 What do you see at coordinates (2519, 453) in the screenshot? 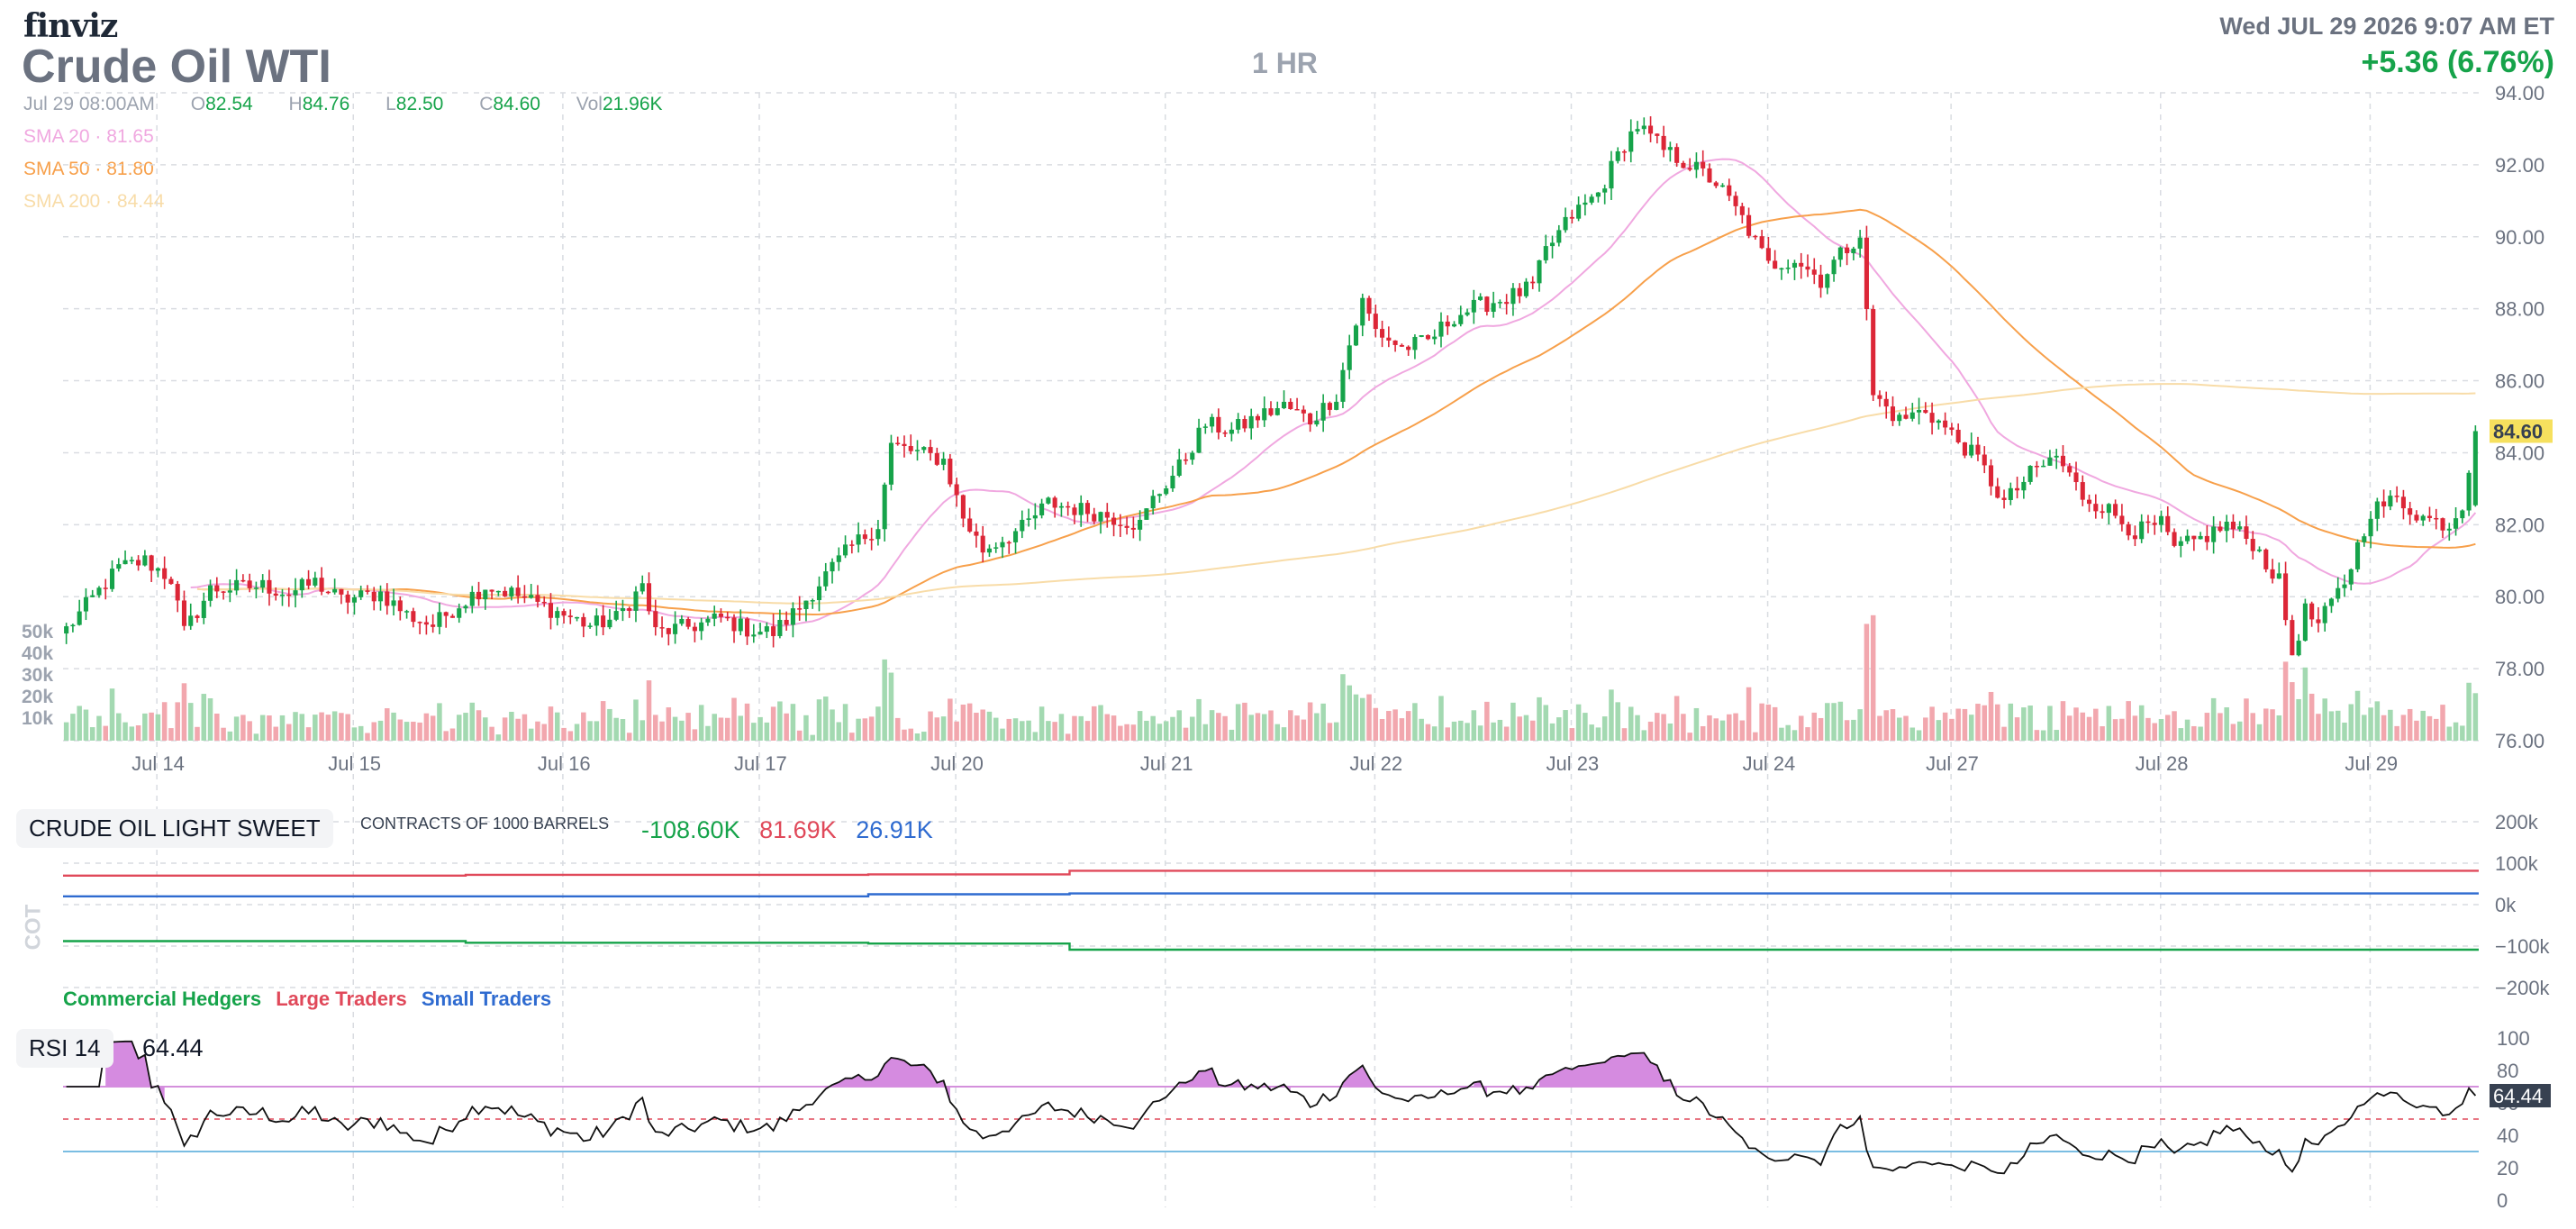
I see `price-axis-label: 84.00` at bounding box center [2519, 453].